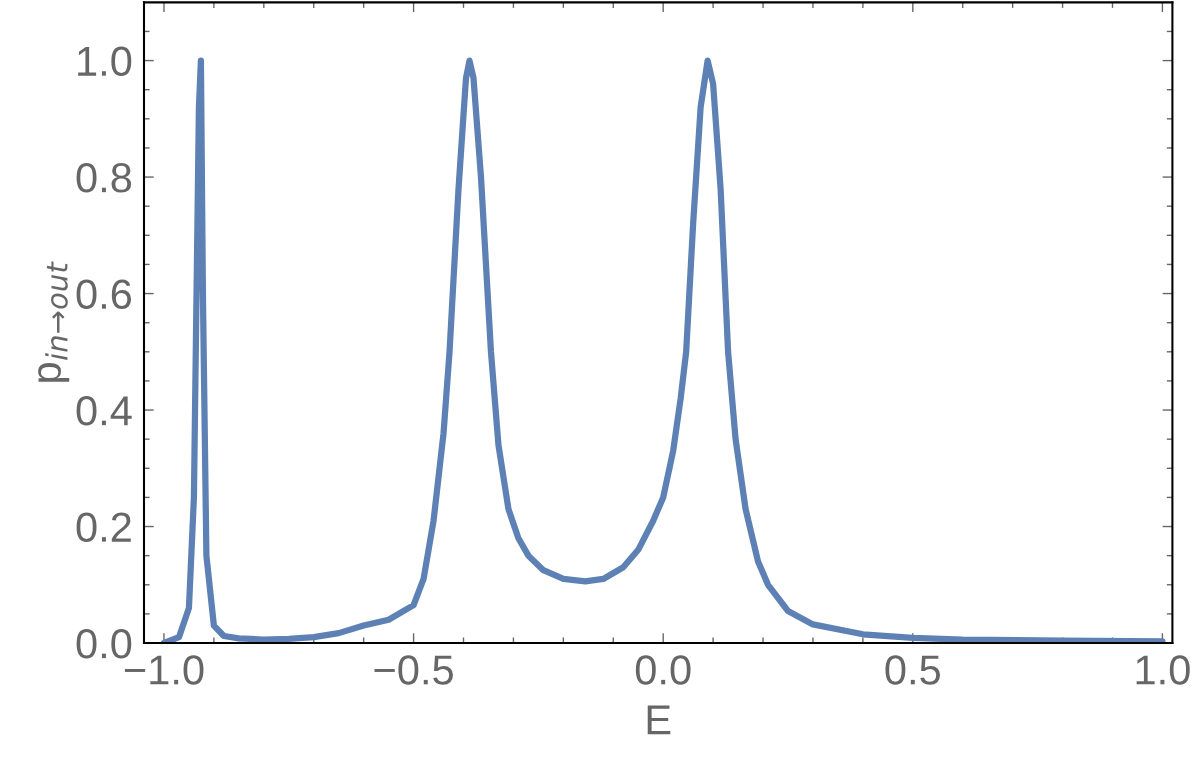 This screenshot has width=1200, height=778. What do you see at coordinates (104, 411) in the screenshot?
I see `y-tick-label: 0.4` at bounding box center [104, 411].